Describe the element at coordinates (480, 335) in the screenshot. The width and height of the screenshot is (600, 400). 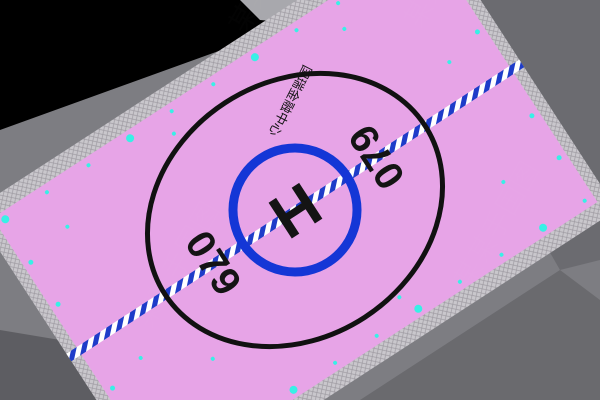
I see `roof-wall-bottom-right` at that location.